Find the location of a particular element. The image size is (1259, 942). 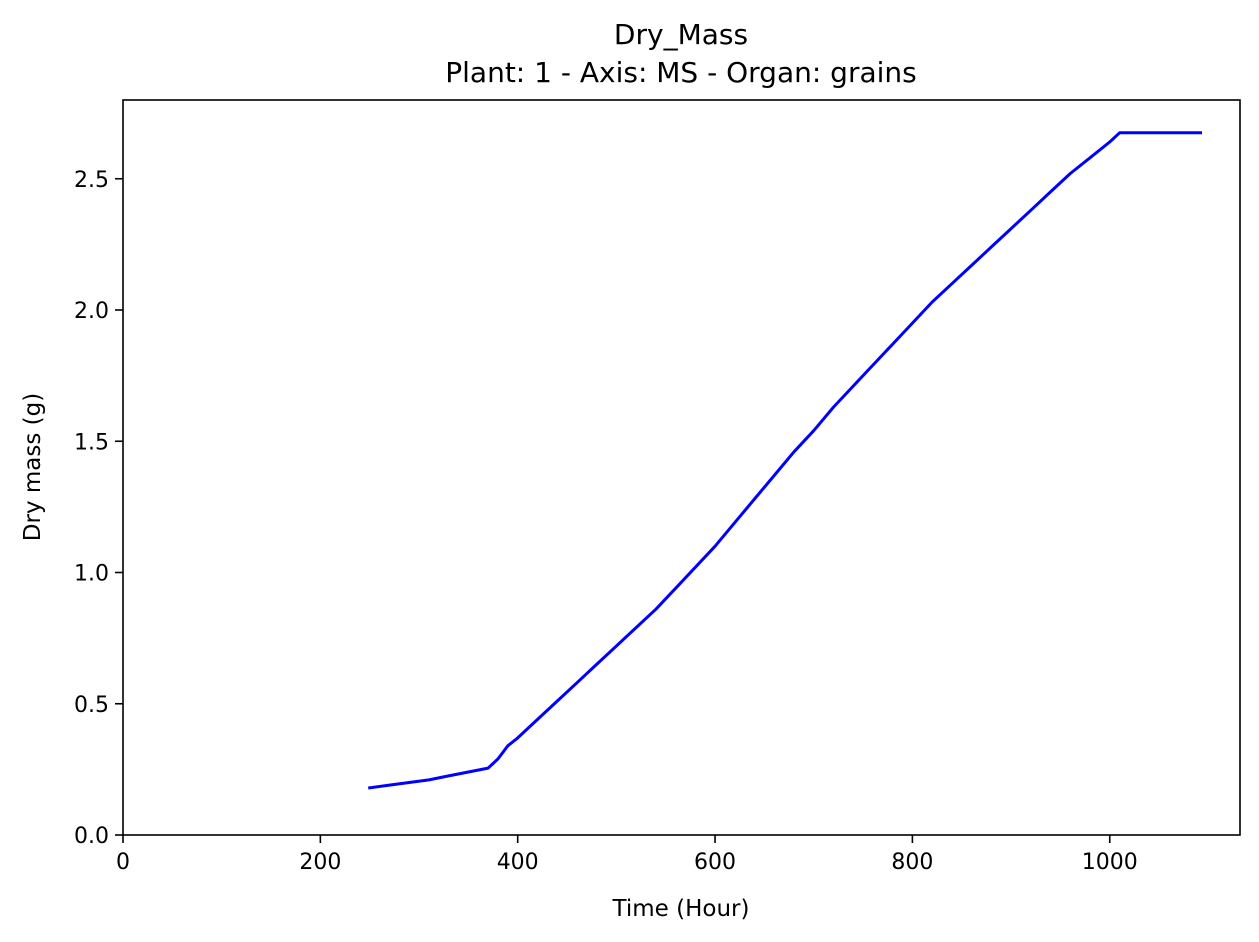

y-tick-label: 0.5 is located at coordinates (91, 705).